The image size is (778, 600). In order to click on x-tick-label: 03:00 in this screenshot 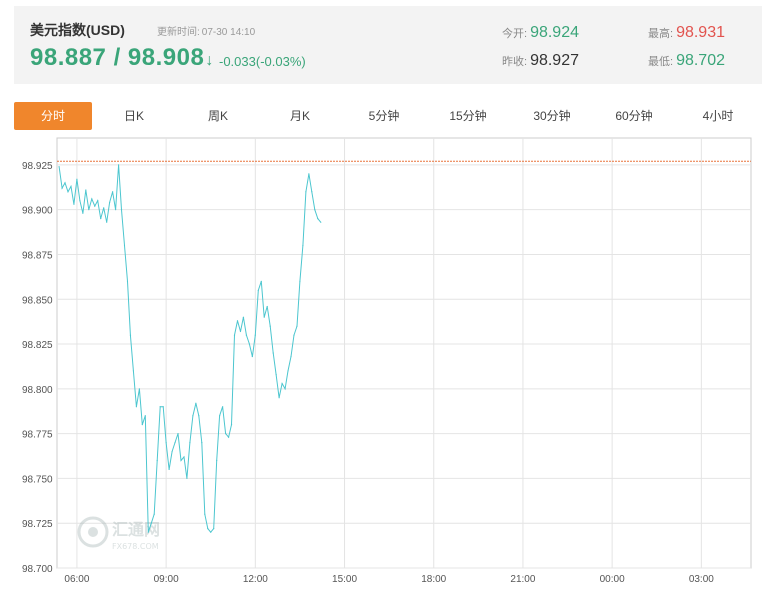, I will do `click(701, 579)`.